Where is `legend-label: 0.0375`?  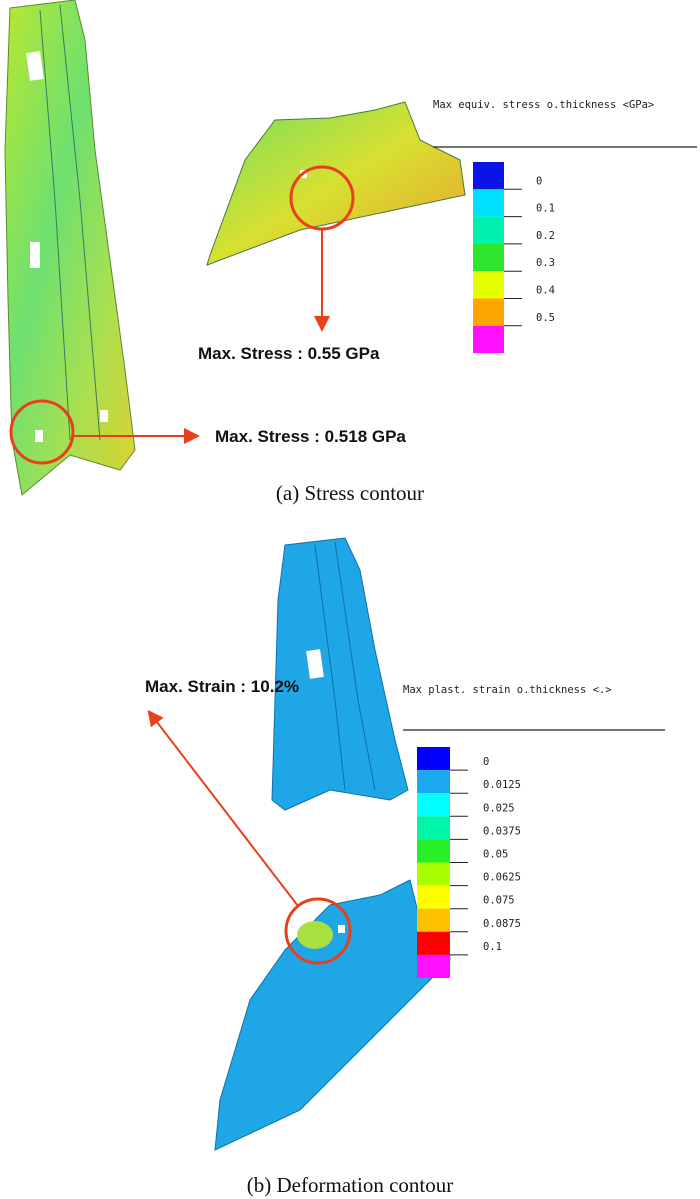 legend-label: 0.0375 is located at coordinates (502, 831).